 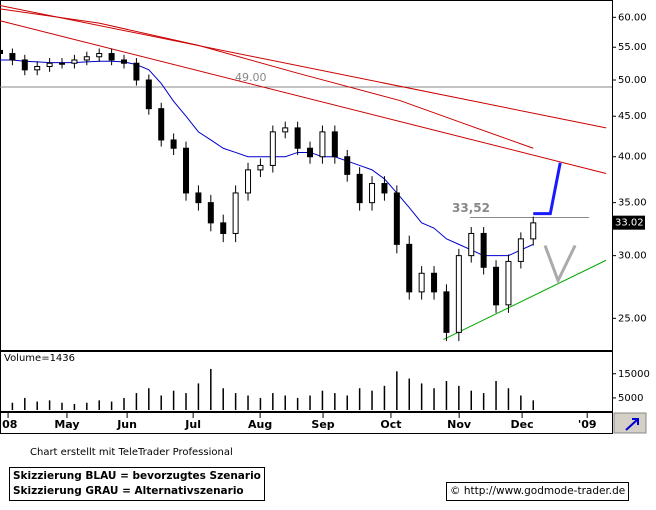 I want to click on volume-label: Volume=1436, so click(x=39, y=358).